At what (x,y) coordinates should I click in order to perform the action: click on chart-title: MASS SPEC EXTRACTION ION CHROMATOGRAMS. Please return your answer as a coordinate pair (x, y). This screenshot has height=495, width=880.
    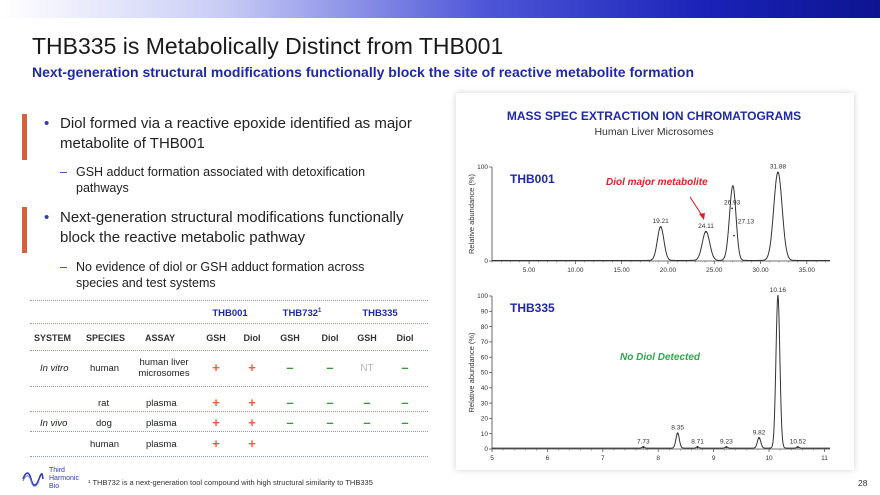
    Looking at the image, I should click on (654, 116).